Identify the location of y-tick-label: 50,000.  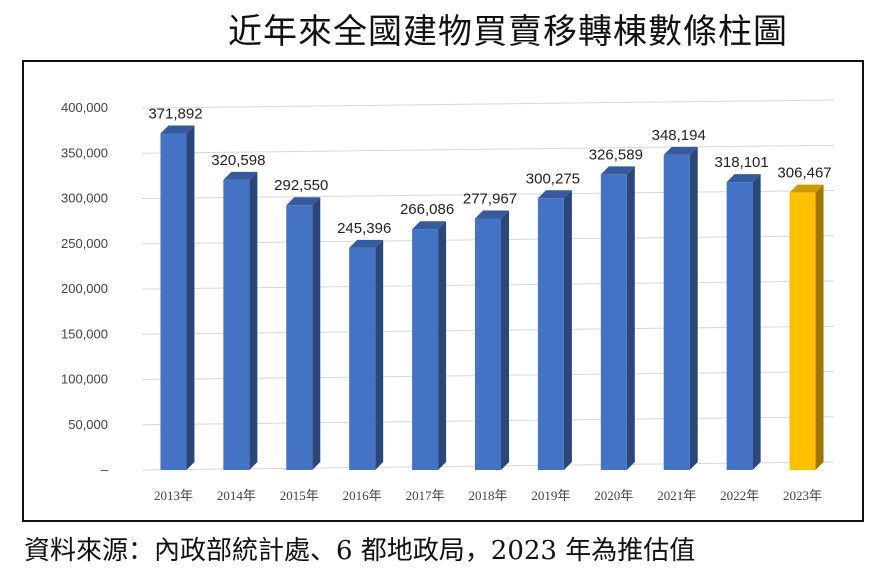
(88, 424).